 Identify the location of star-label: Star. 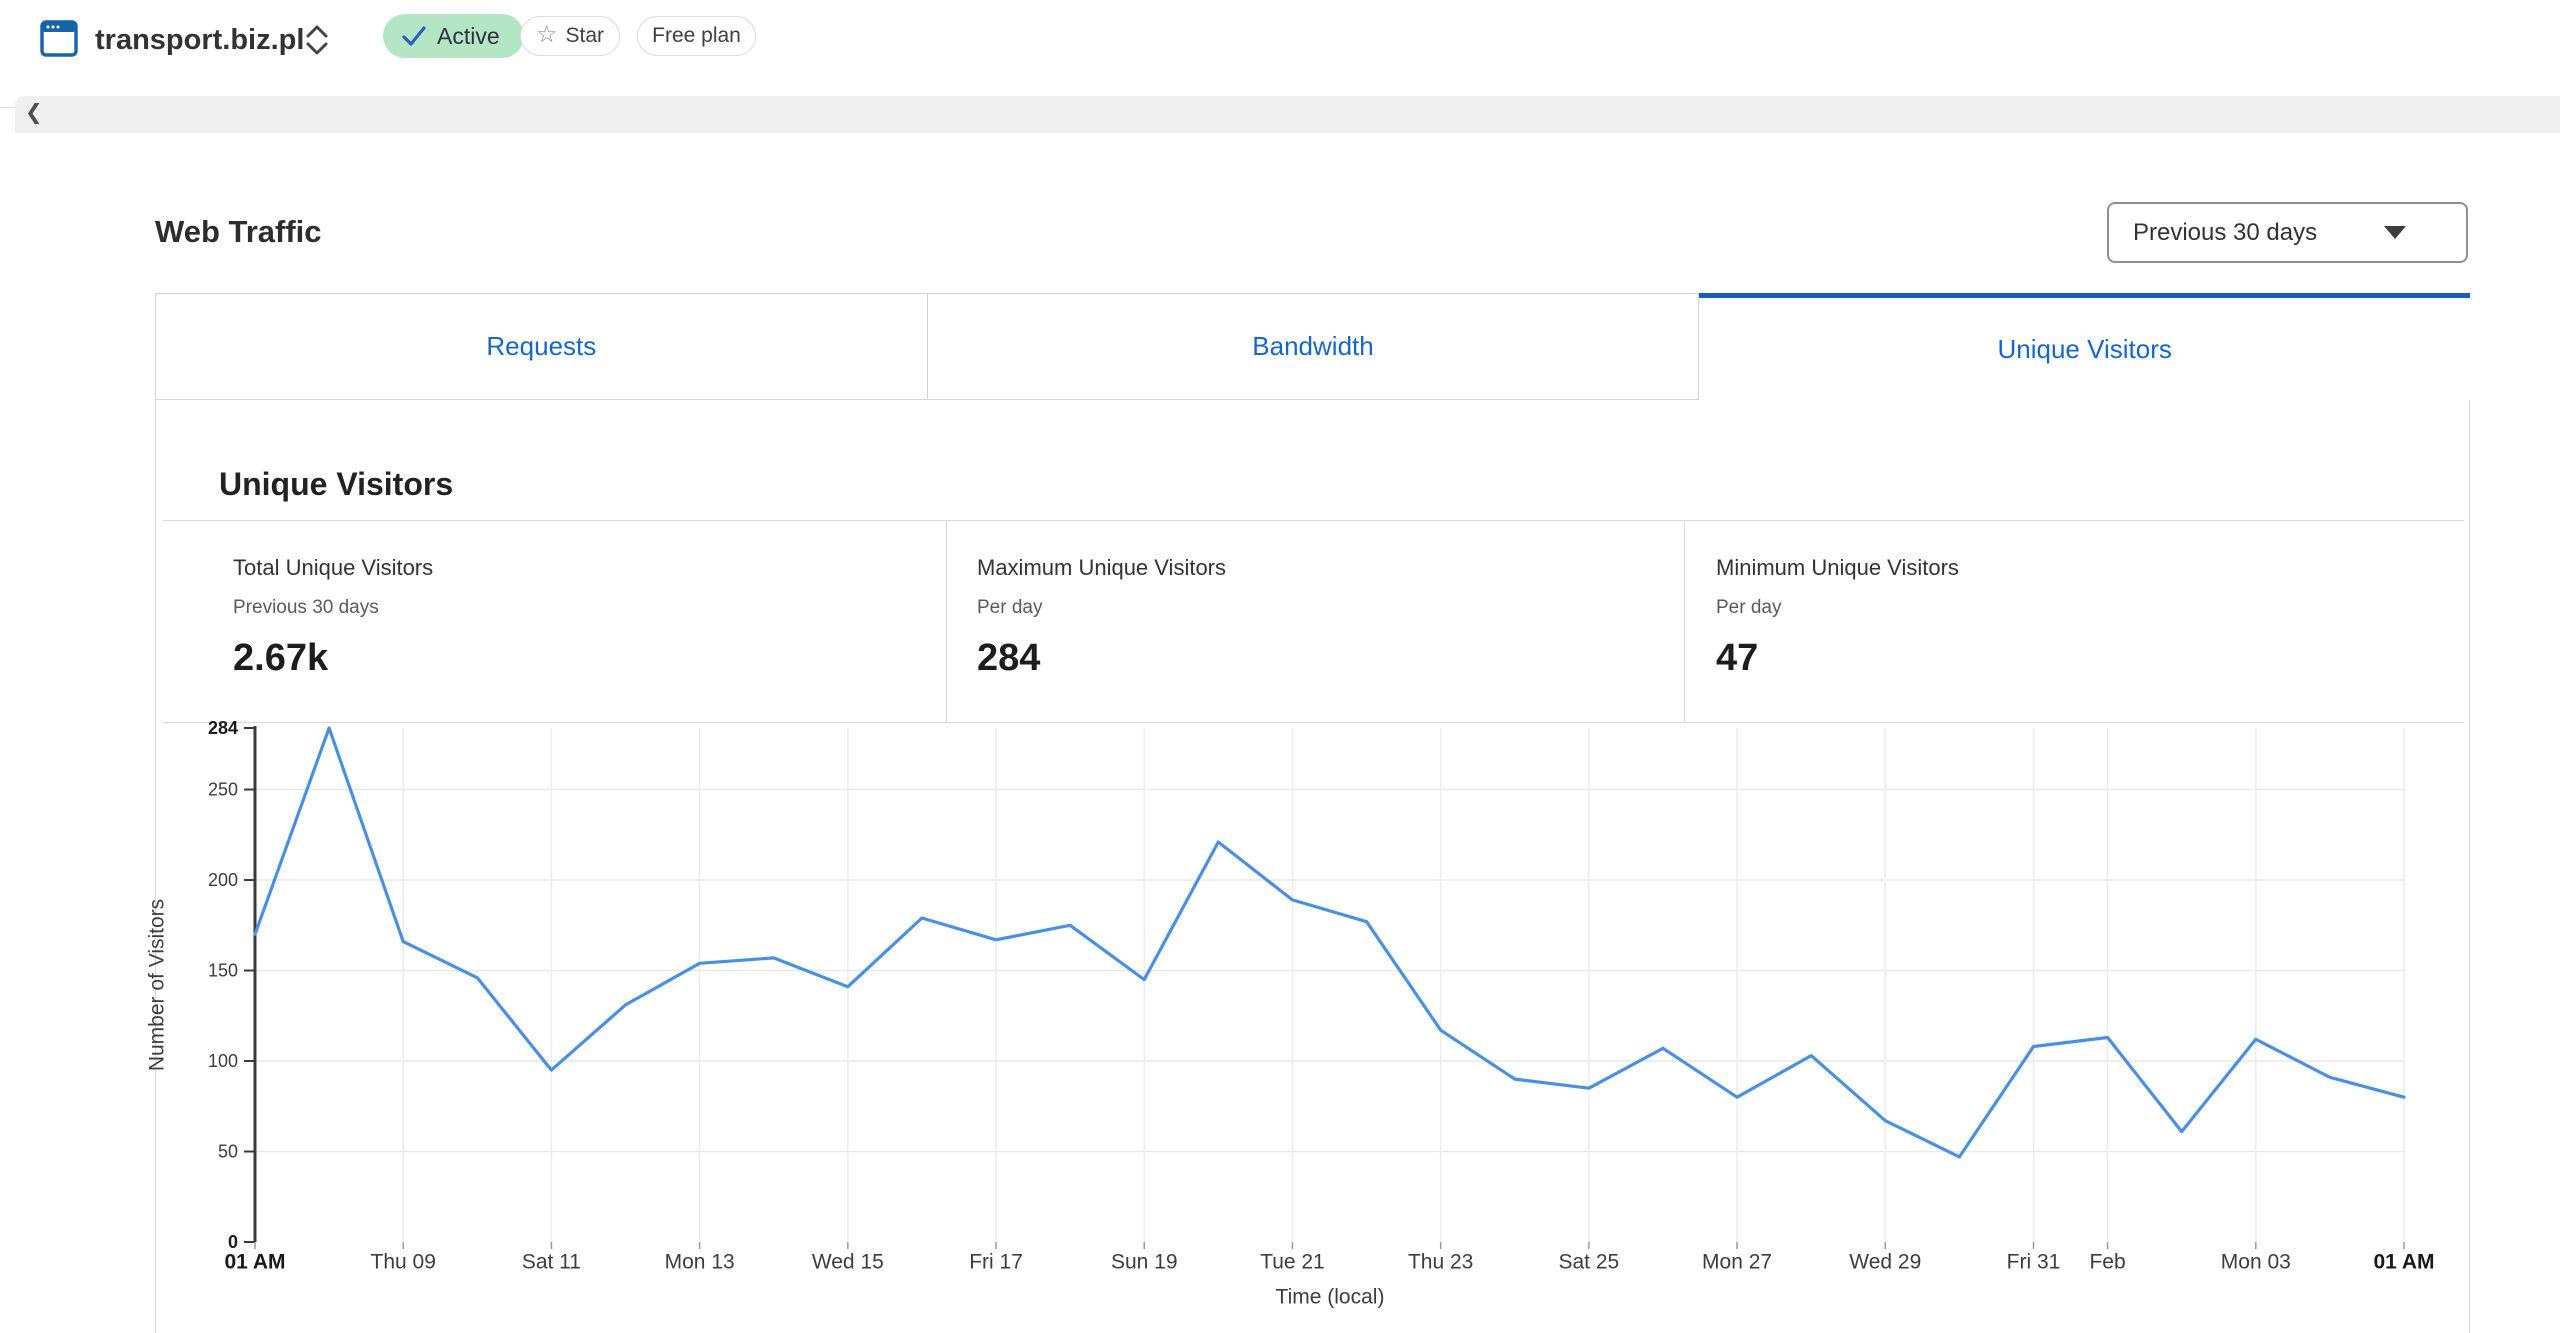
(585, 35).